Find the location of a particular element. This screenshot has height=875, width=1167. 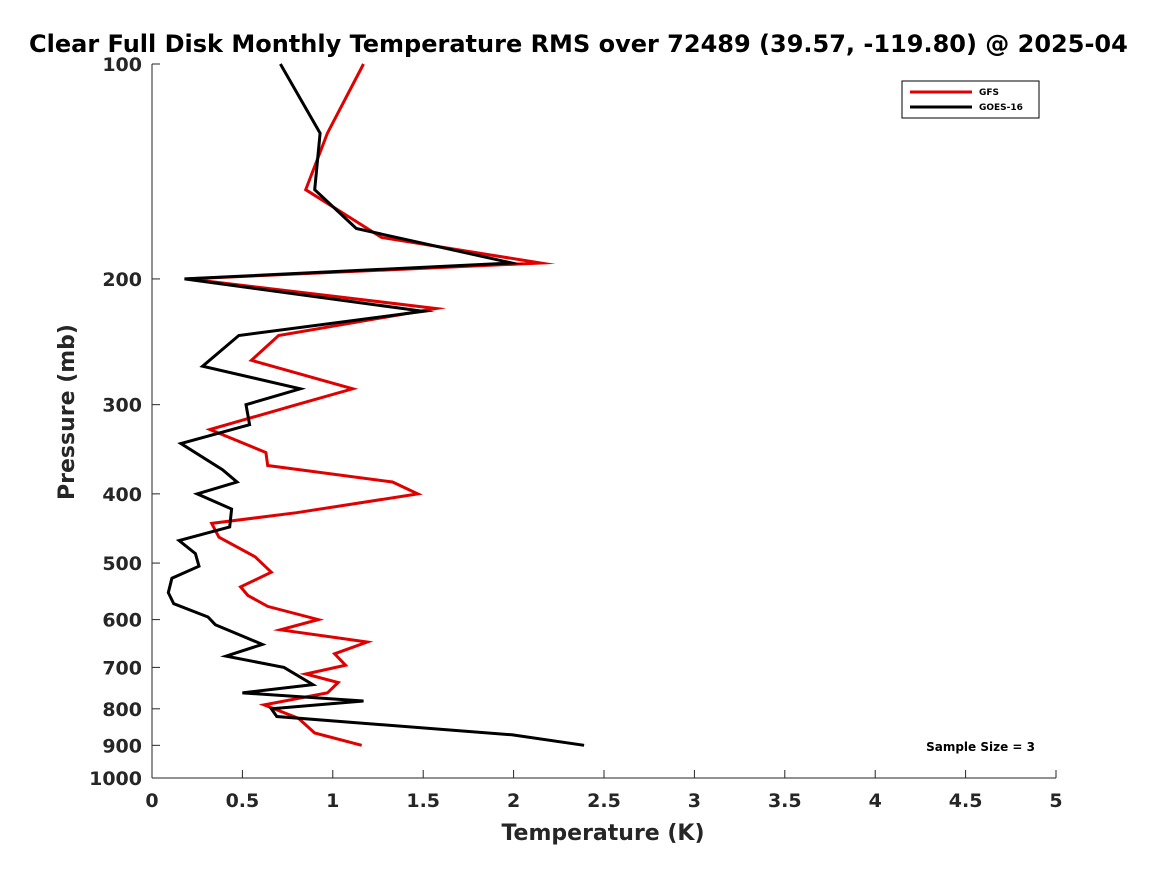

legend: GFS GOES-16 is located at coordinates (970, 99).